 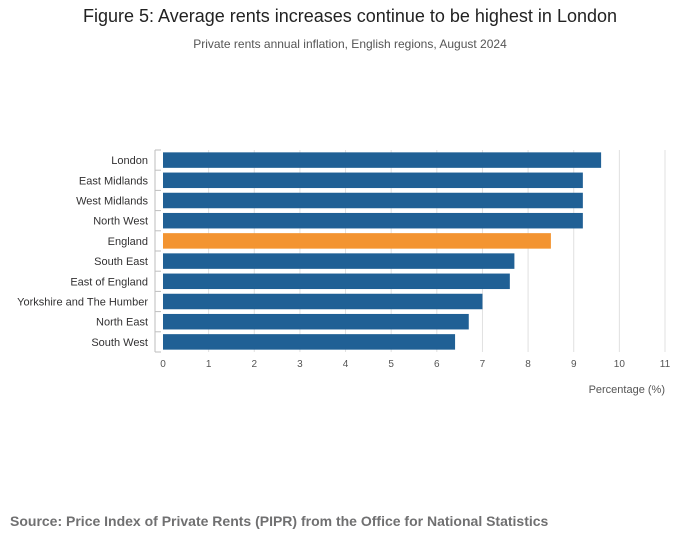 I want to click on bar-south-west, so click(x=309, y=342).